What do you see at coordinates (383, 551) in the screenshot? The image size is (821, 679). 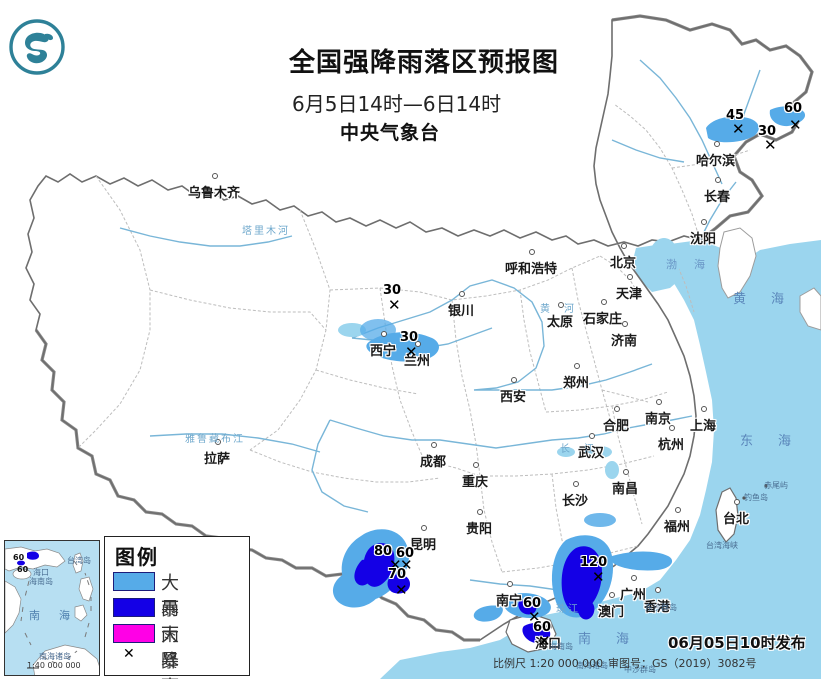 I see `precip-center-value: 80` at bounding box center [383, 551].